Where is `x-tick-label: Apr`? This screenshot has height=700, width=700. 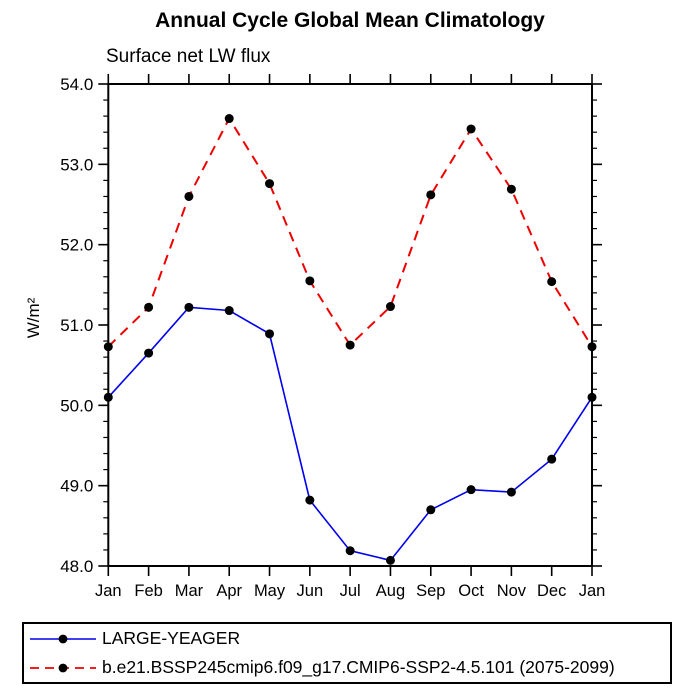 x-tick-label: Apr is located at coordinates (229, 591).